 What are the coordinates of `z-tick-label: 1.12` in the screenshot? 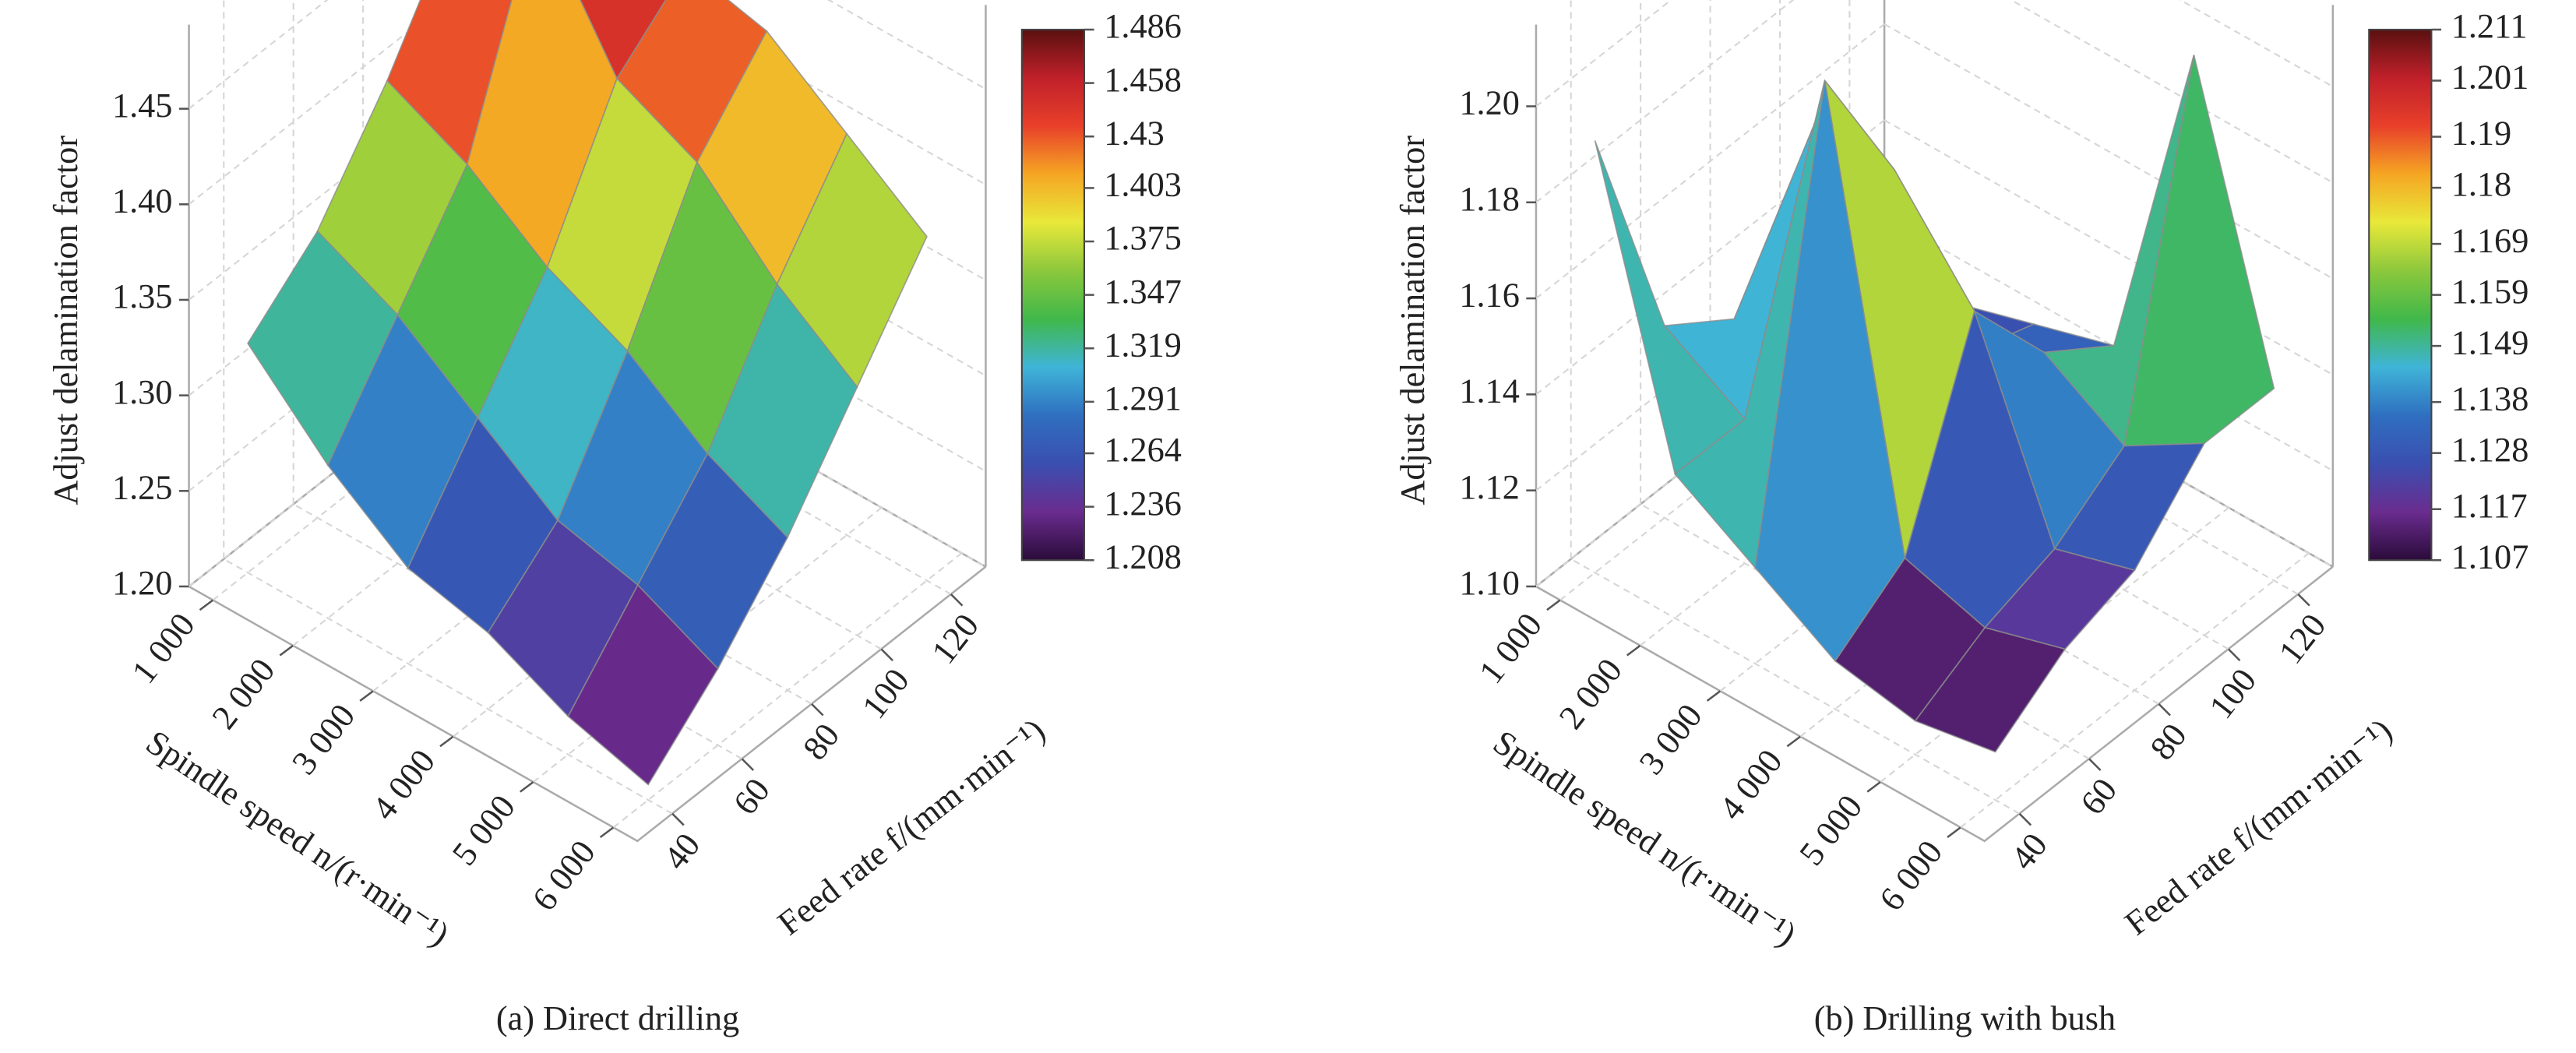 It's located at (1489, 487).